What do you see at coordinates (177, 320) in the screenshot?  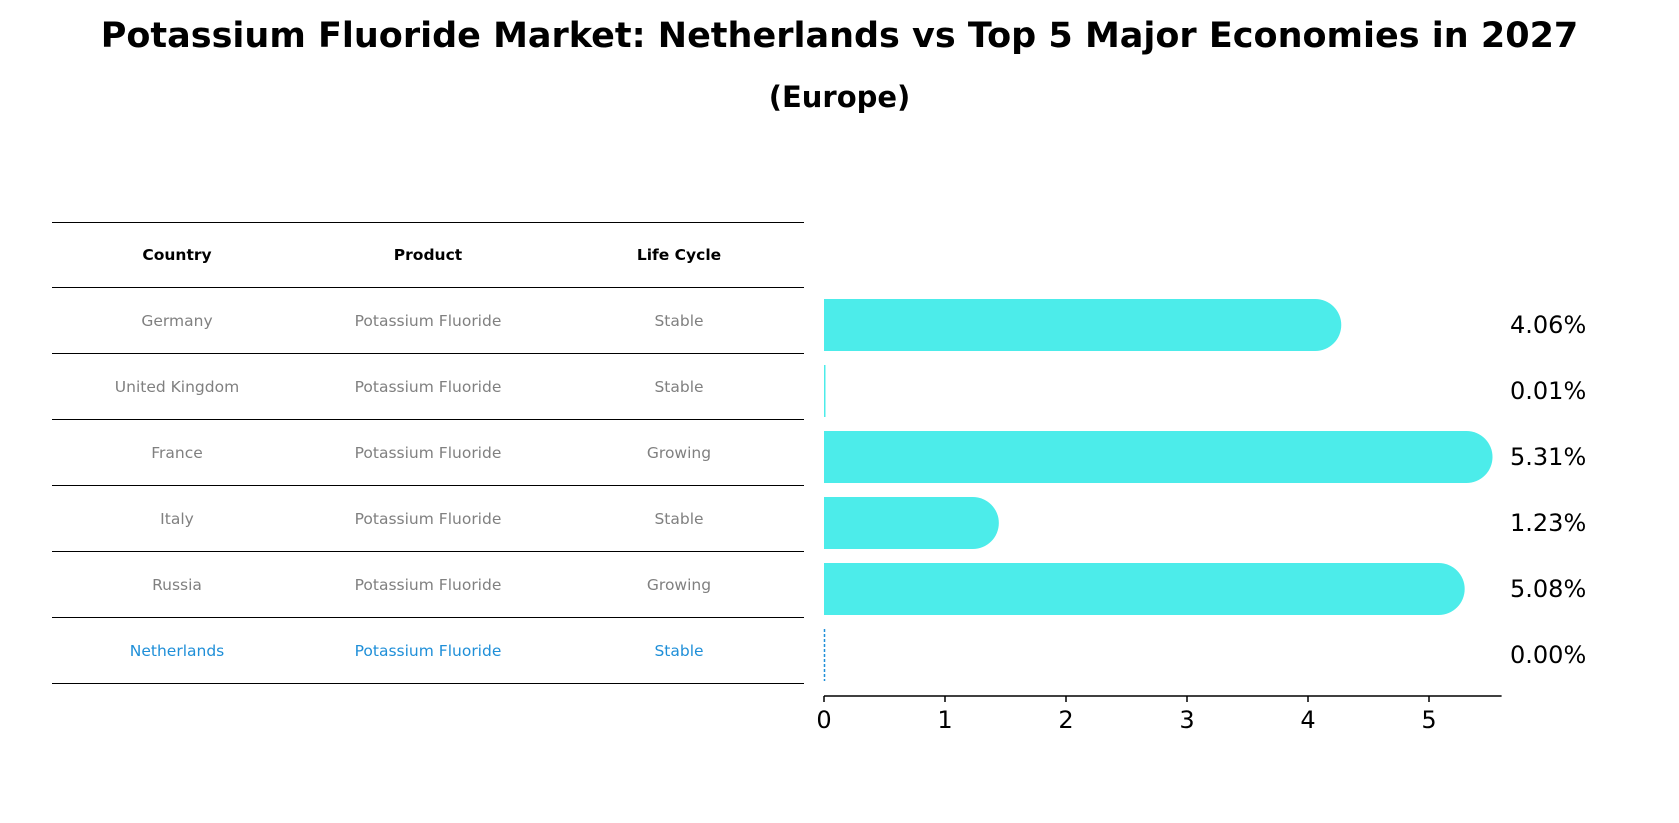 I see `country-cell: Germany` at bounding box center [177, 320].